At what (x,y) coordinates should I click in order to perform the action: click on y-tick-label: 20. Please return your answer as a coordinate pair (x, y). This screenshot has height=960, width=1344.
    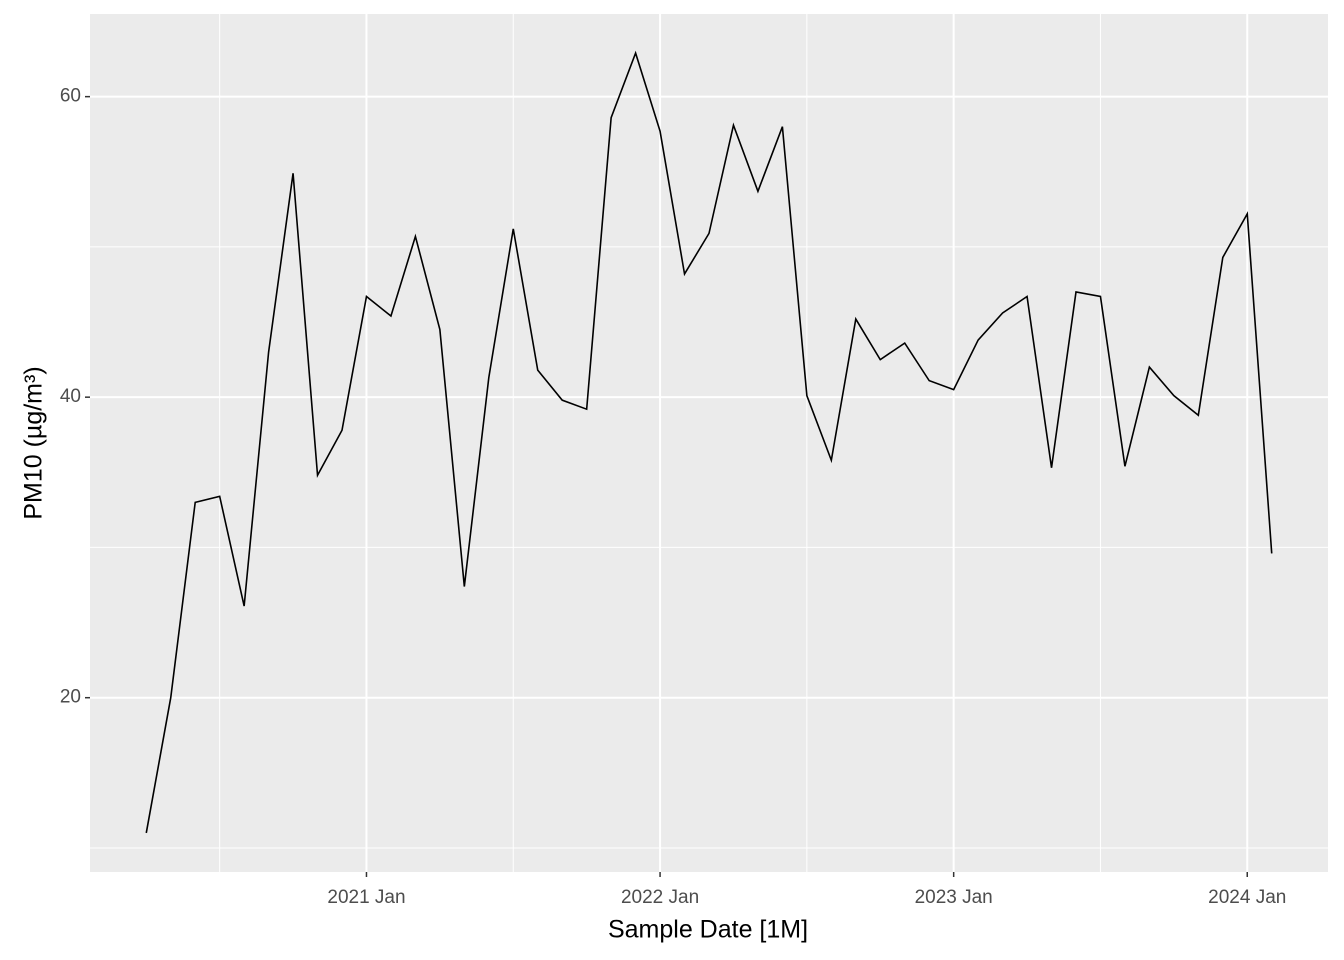
    Looking at the image, I should click on (70, 697).